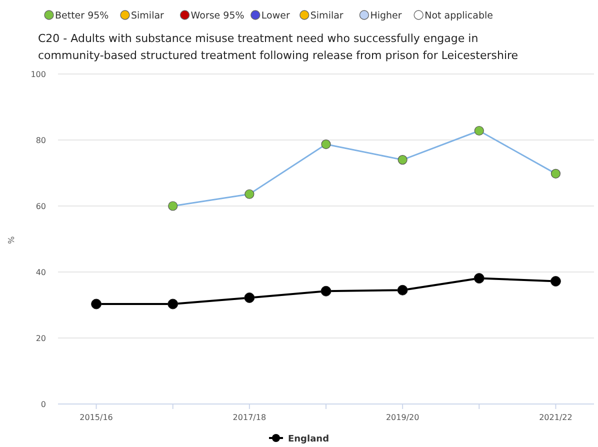 Image resolution: width=598 pixels, height=447 pixels. What do you see at coordinates (11, 240) in the screenshot?
I see `y-axis-title: %` at bounding box center [11, 240].